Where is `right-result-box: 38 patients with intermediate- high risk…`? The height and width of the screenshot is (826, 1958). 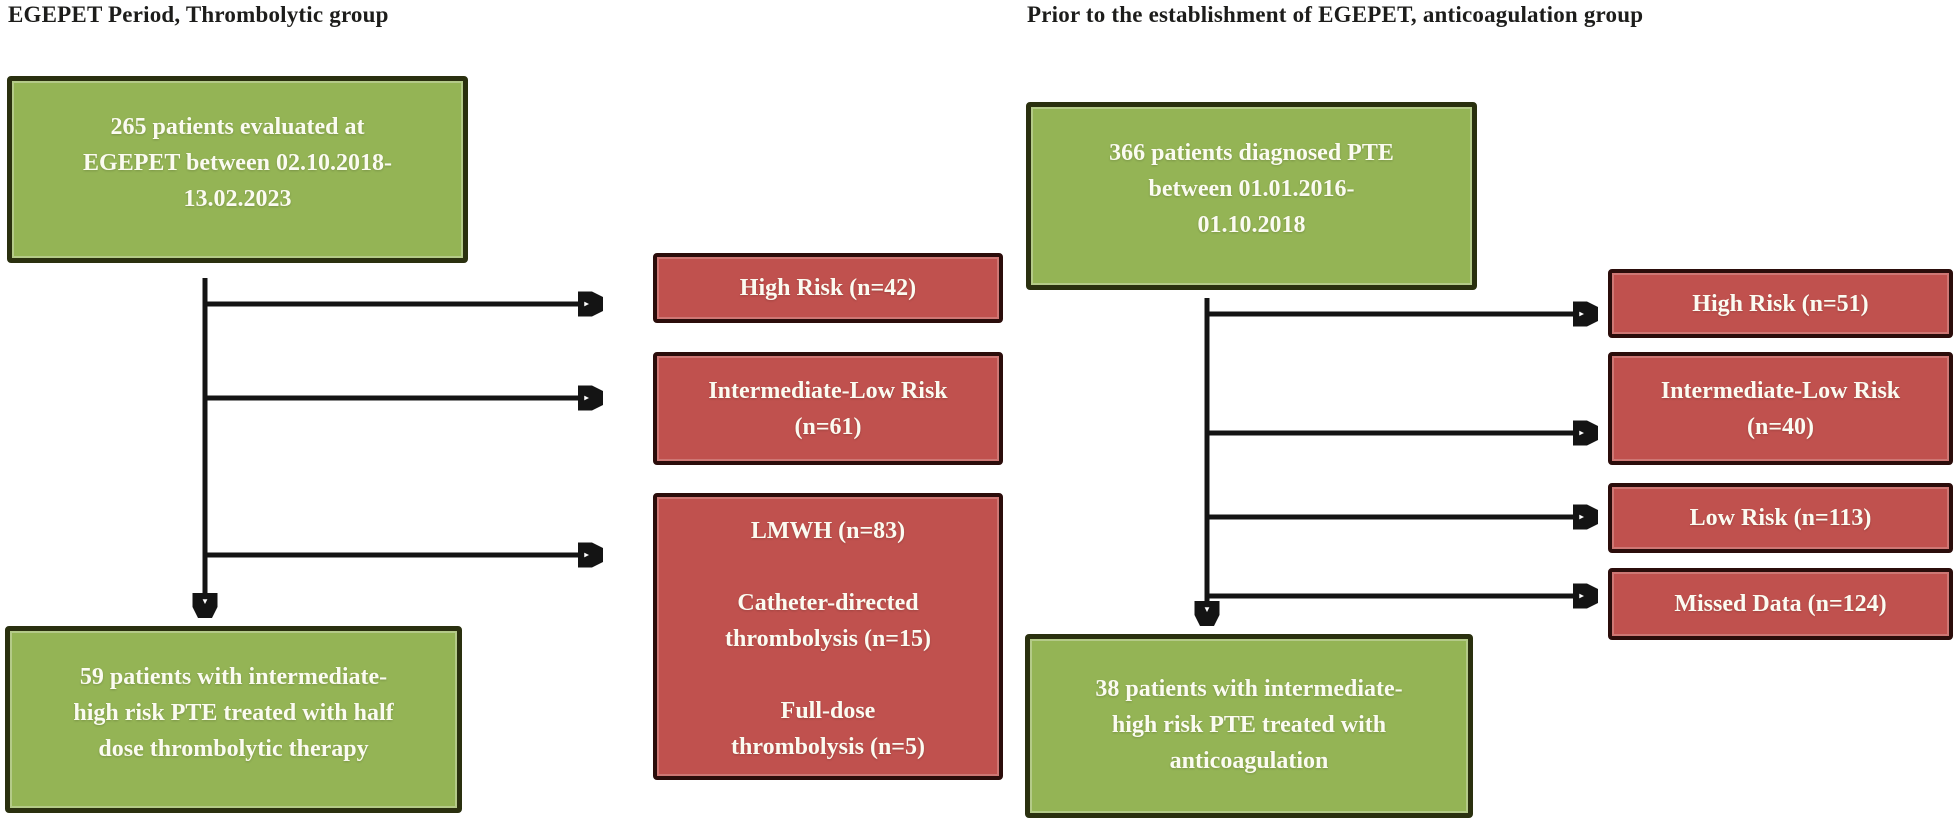 right-result-box: 38 patients with intermediate- high risk… is located at coordinates (1249, 726).